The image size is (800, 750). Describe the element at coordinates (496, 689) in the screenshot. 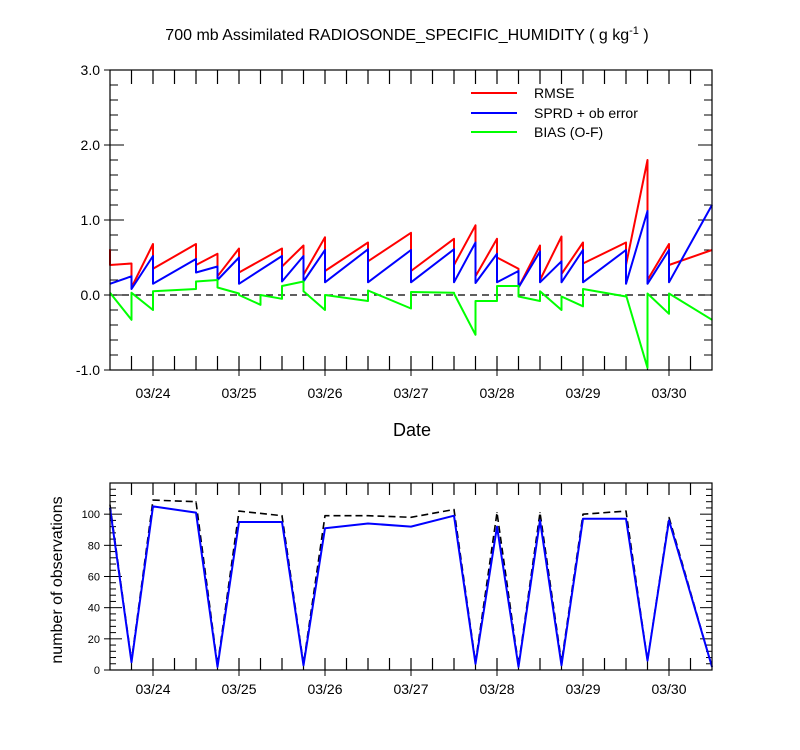

I see `x-tick-label: 03/28` at that location.